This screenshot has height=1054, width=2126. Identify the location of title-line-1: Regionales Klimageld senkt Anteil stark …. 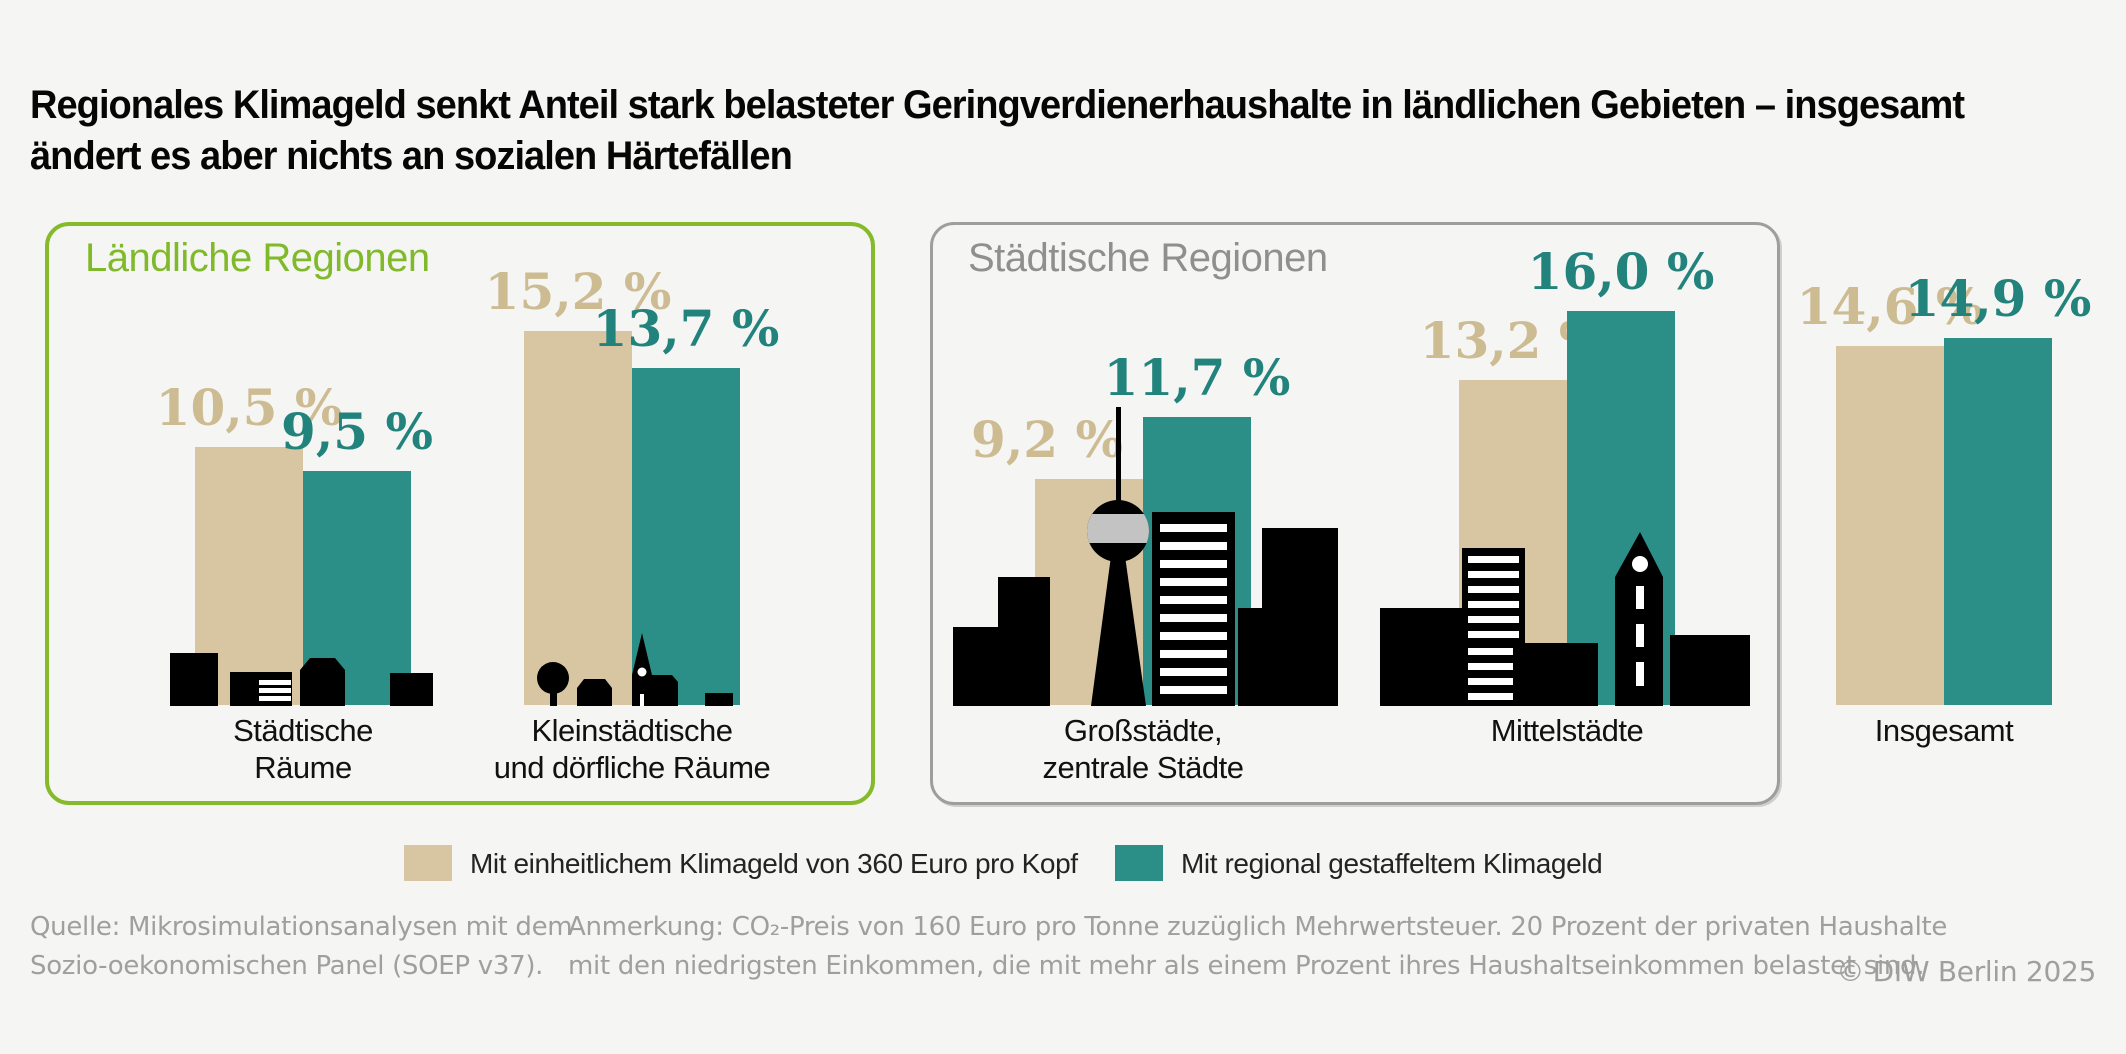
(997, 105).